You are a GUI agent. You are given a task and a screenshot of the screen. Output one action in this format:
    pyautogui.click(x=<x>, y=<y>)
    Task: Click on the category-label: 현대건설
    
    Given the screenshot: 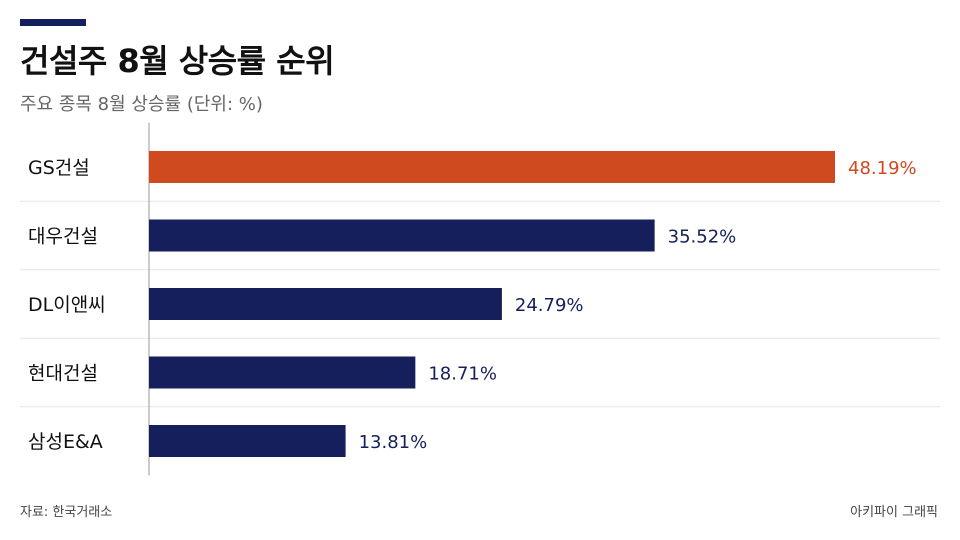 What is the action you would take?
    pyautogui.click(x=63, y=374)
    